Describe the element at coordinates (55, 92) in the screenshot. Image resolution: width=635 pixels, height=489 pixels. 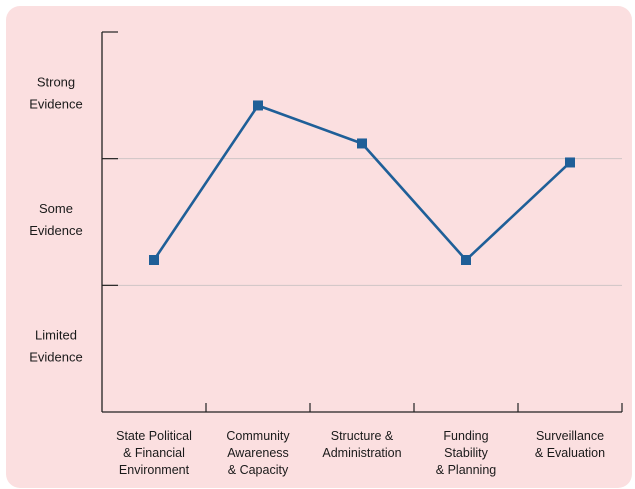
I see `y-tick-label: Strong Evidence` at that location.